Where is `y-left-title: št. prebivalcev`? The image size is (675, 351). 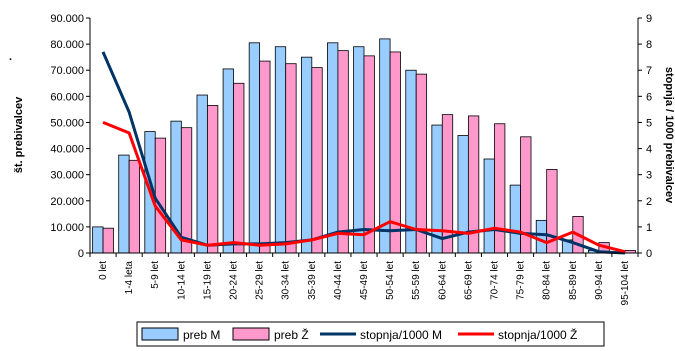
y-left-title: št. prebivalcev is located at coordinates (19, 134).